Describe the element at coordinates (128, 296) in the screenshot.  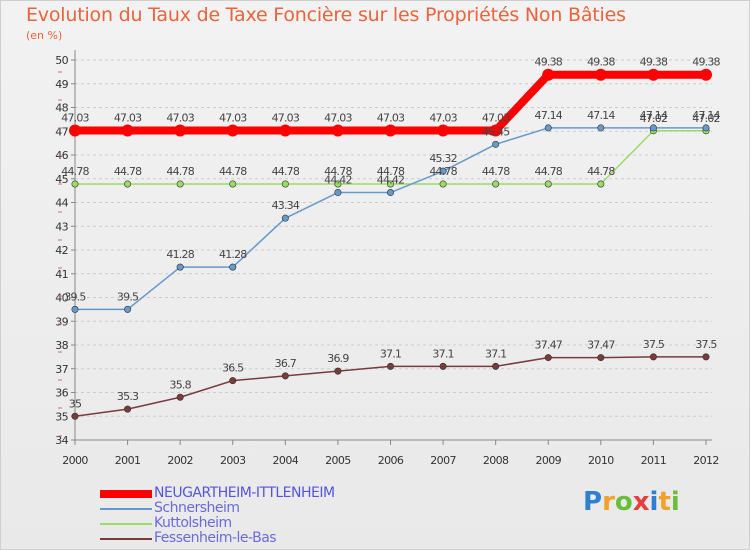
I see `data-label: 39.5` at that location.